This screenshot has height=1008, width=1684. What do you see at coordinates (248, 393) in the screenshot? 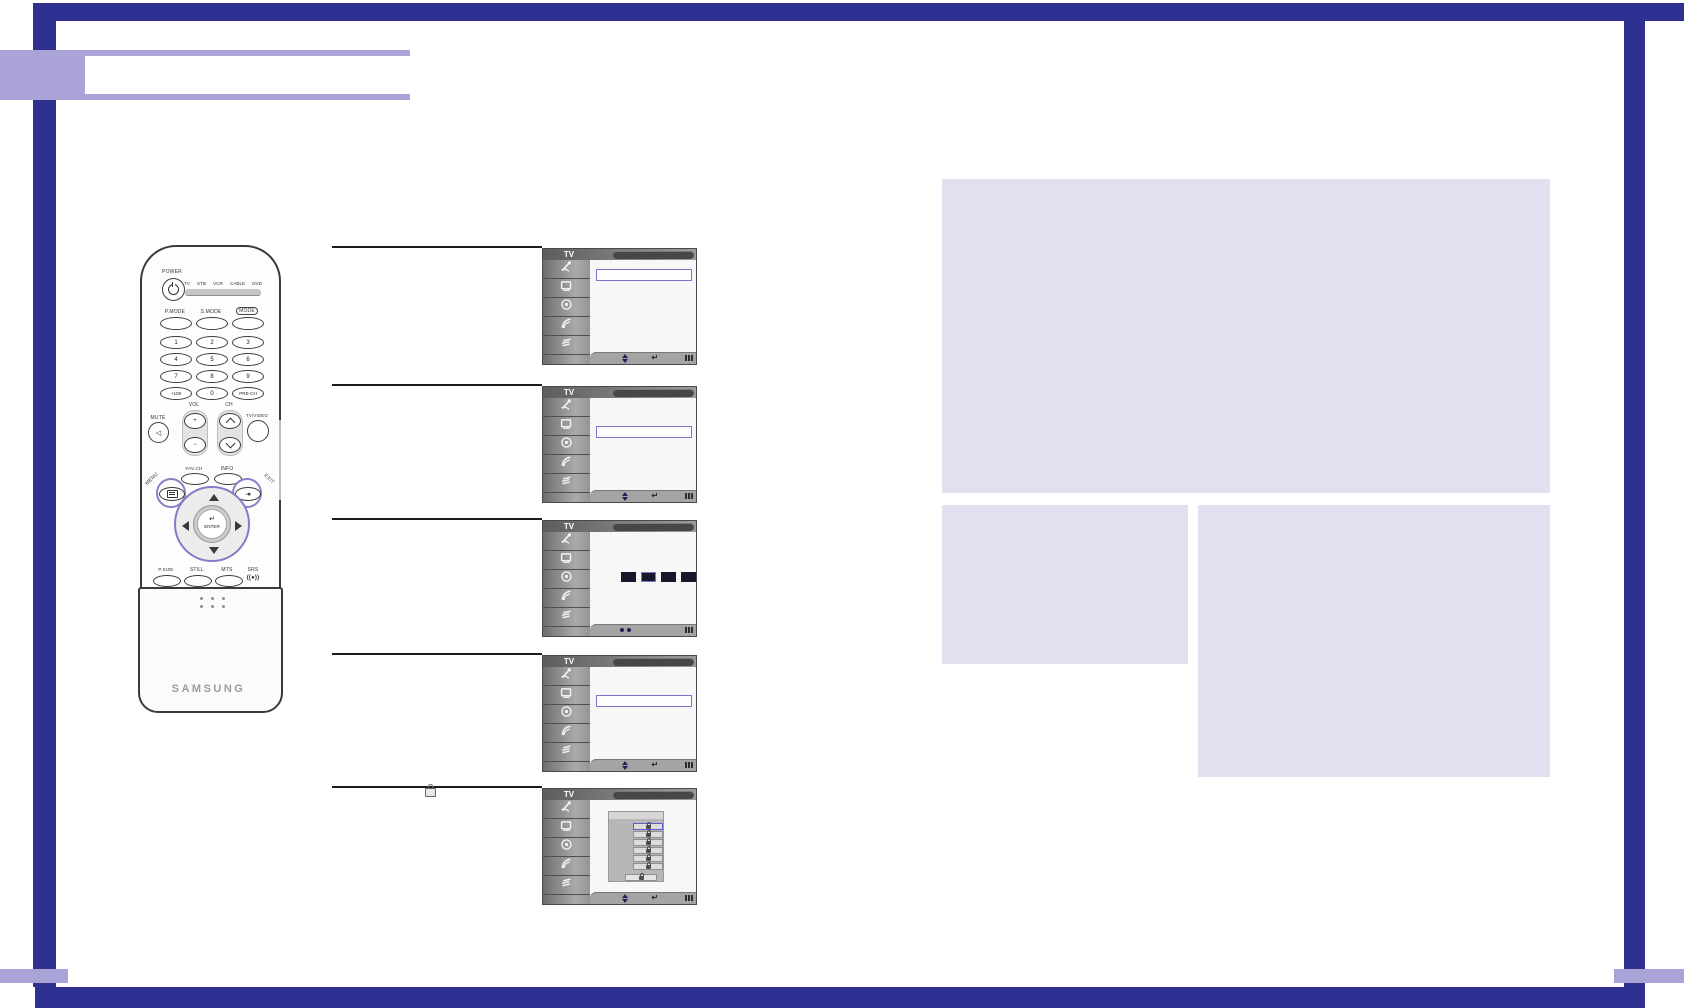
I see `key-pre-ch: PRE-CH` at bounding box center [248, 393].